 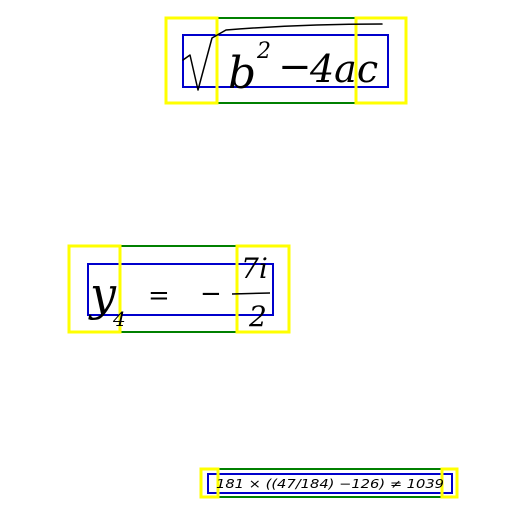 What do you see at coordinates (257, 316) in the screenshot?
I see `formula-2-denominator: 2` at bounding box center [257, 316].